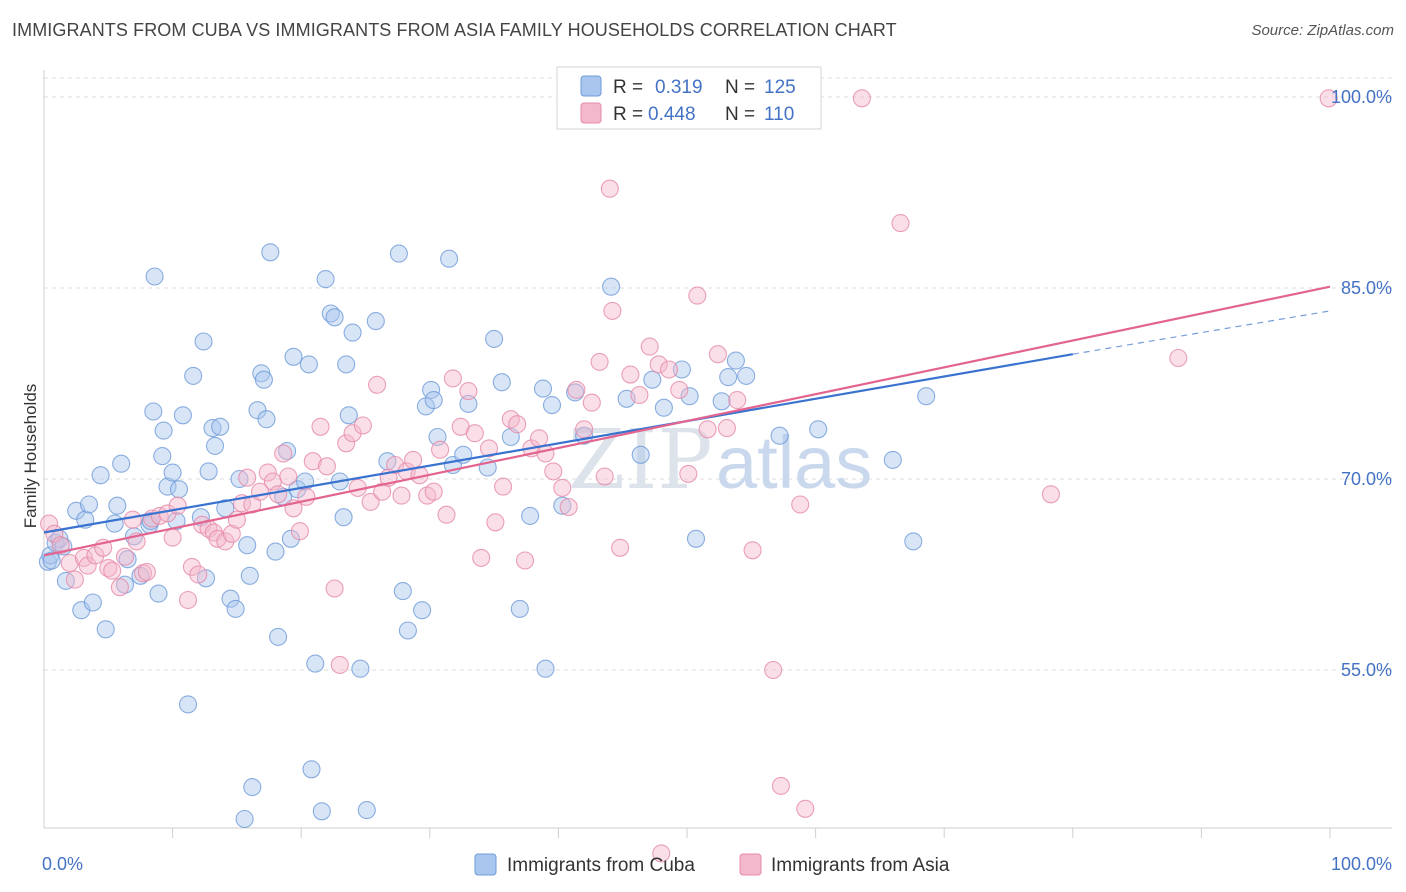 This screenshot has height=892, width=1406. What do you see at coordinates (672, 114) in the screenshot?
I see `legend-asia-r-value: 0.448` at bounding box center [672, 114].